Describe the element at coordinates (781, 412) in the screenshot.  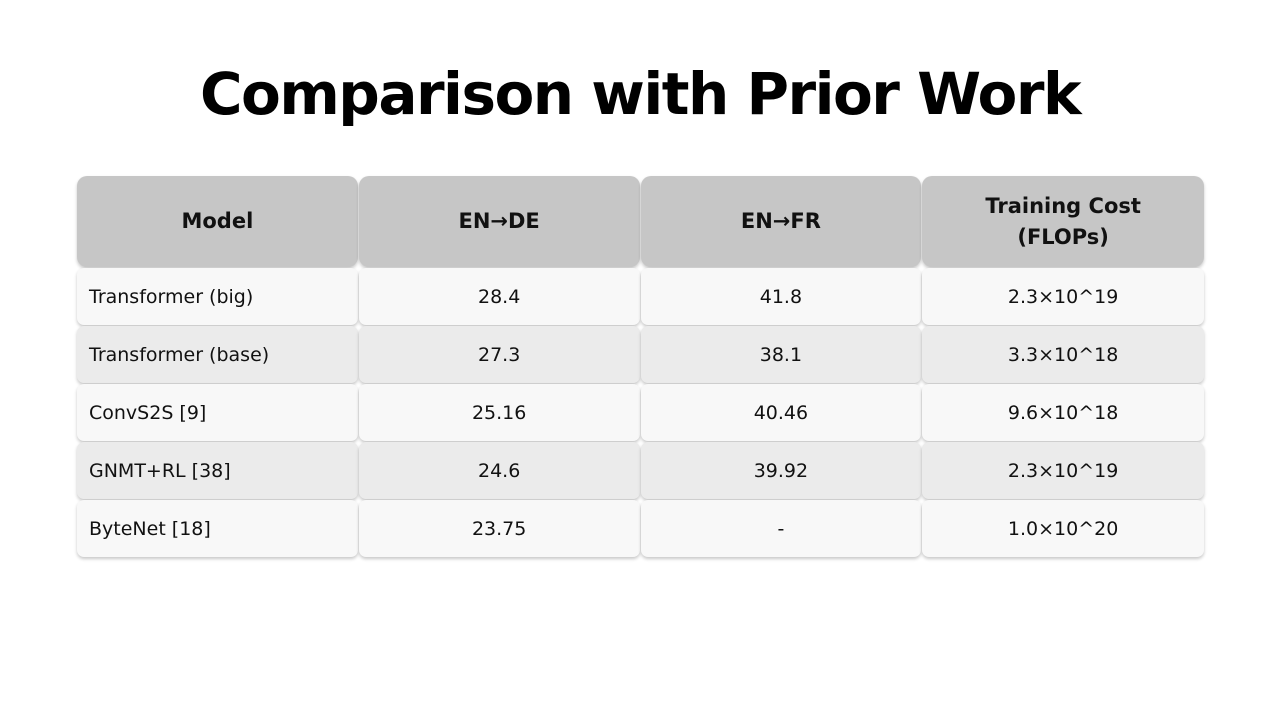
I see `cell-en-fr: 40.46` at that location.